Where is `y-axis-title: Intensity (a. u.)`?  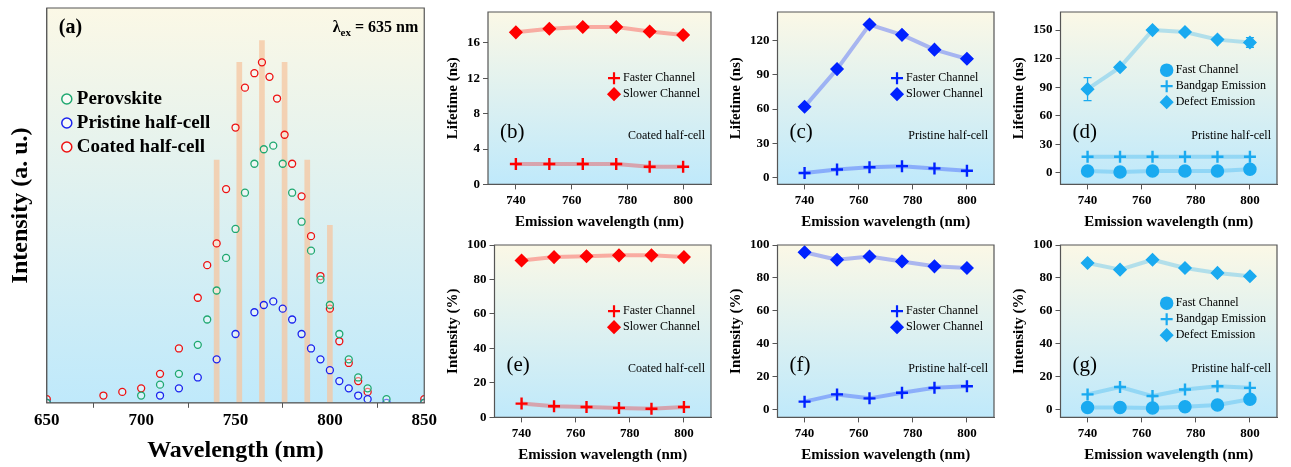 y-axis-title: Intensity (a. u.) is located at coordinates (18, 205).